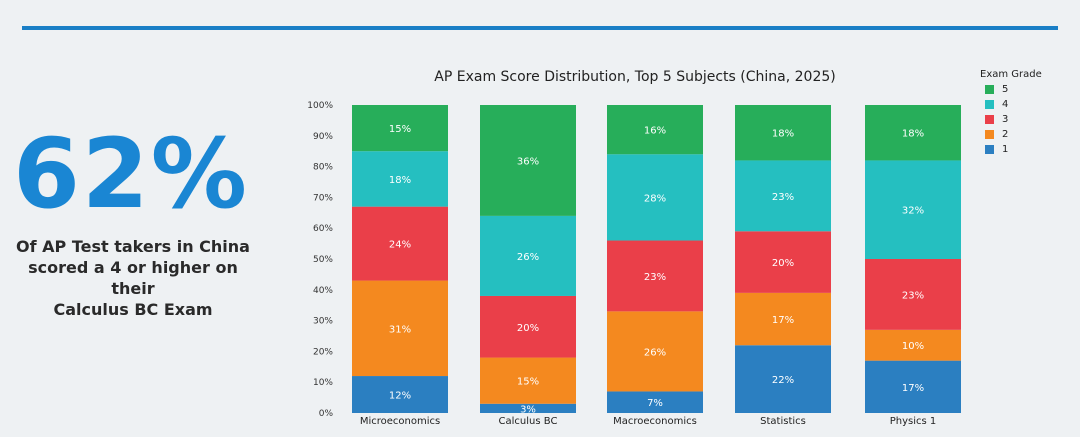  Describe the element at coordinates (996, 149) in the screenshot. I see `legend-item: 1` at that location.